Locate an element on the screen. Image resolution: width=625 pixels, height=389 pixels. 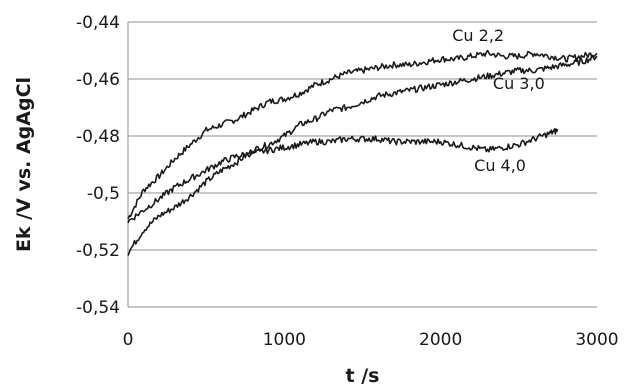
x-tick-label: 1000 is located at coordinates (284, 340).